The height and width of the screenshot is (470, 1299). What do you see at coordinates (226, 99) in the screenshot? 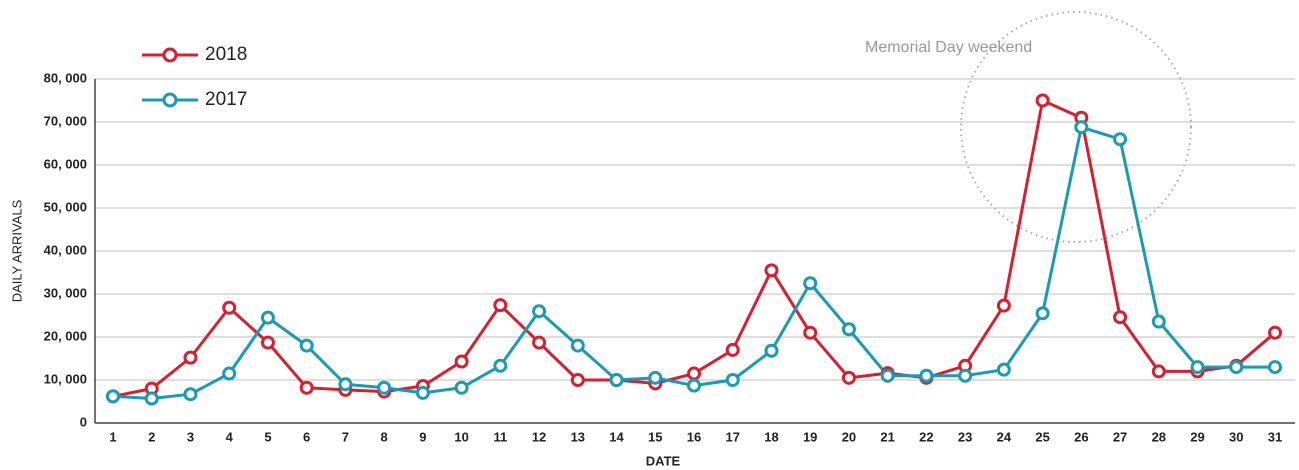
I see `legend-label: 2017` at bounding box center [226, 99].